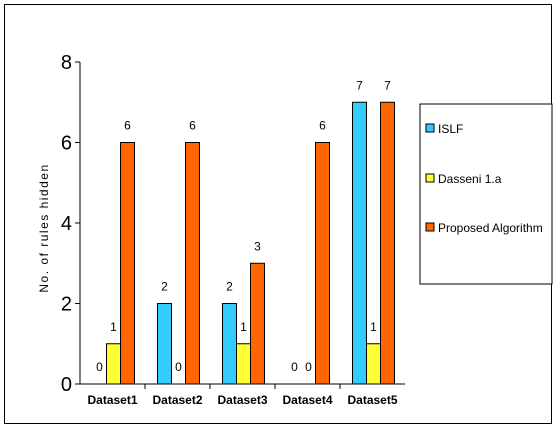 This screenshot has height=430, width=558. What do you see at coordinates (372, 400) in the screenshot?
I see `x-tick-label: Dataset5` at bounding box center [372, 400].